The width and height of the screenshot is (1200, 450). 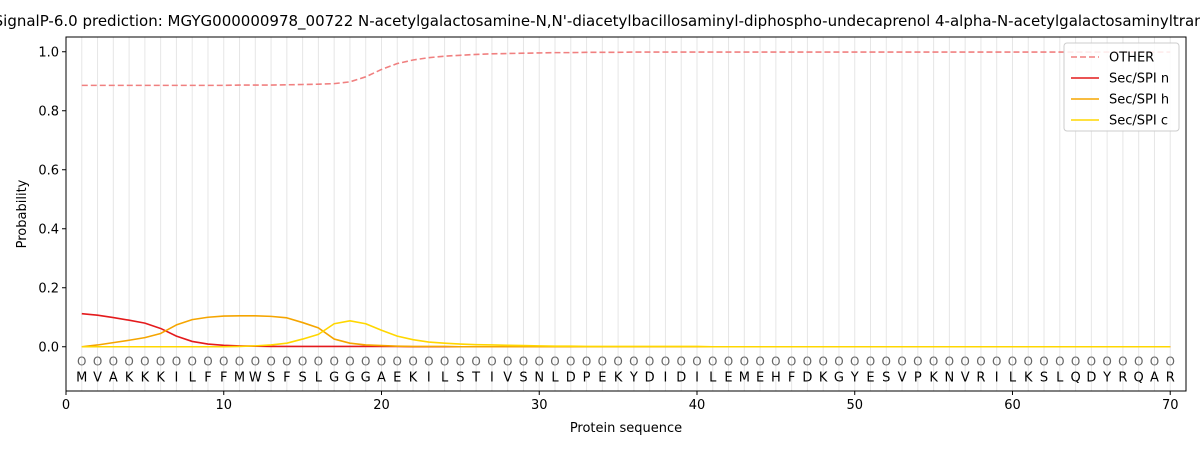 I want to click on x-tick-label: 0, so click(x=66, y=405).